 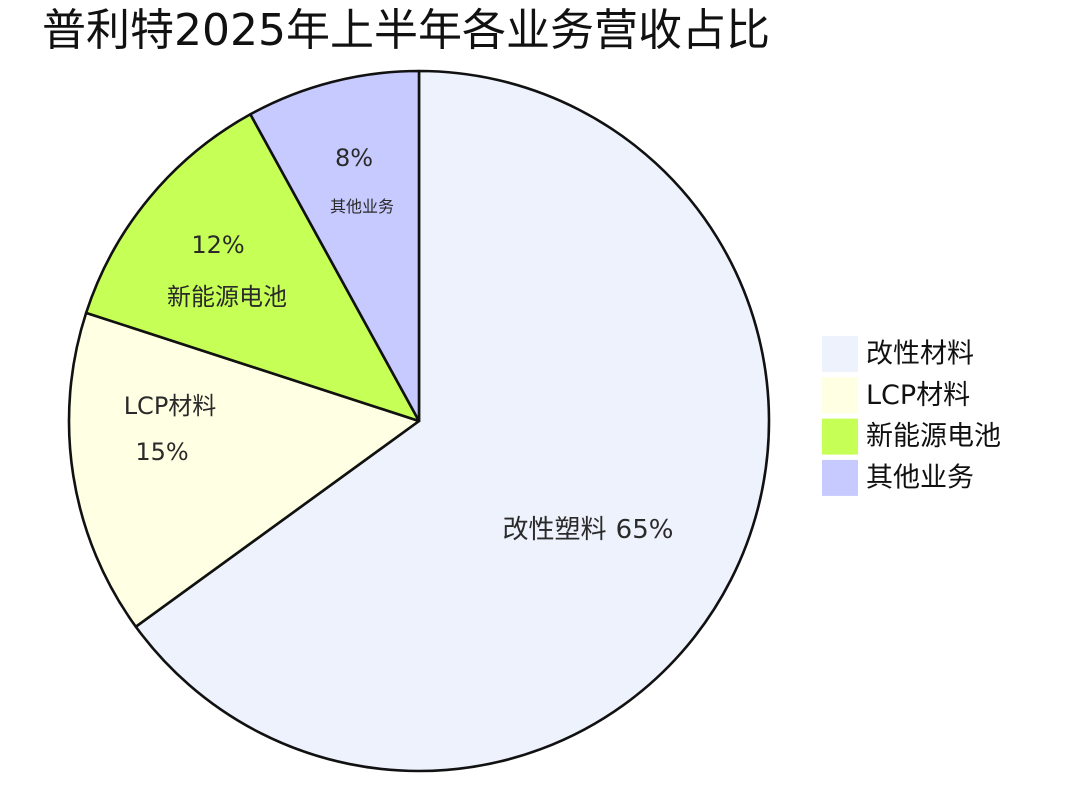 I want to click on slice-name-label: 其他业务, so click(x=362, y=206).